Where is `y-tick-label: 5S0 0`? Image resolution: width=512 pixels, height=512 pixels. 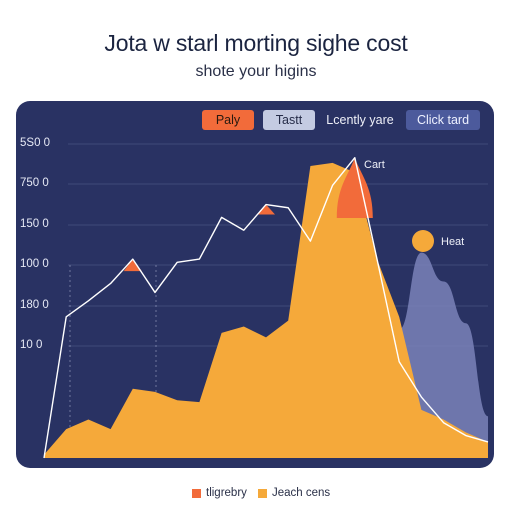 y-tick-label: 5S0 0 is located at coordinates (35, 143).